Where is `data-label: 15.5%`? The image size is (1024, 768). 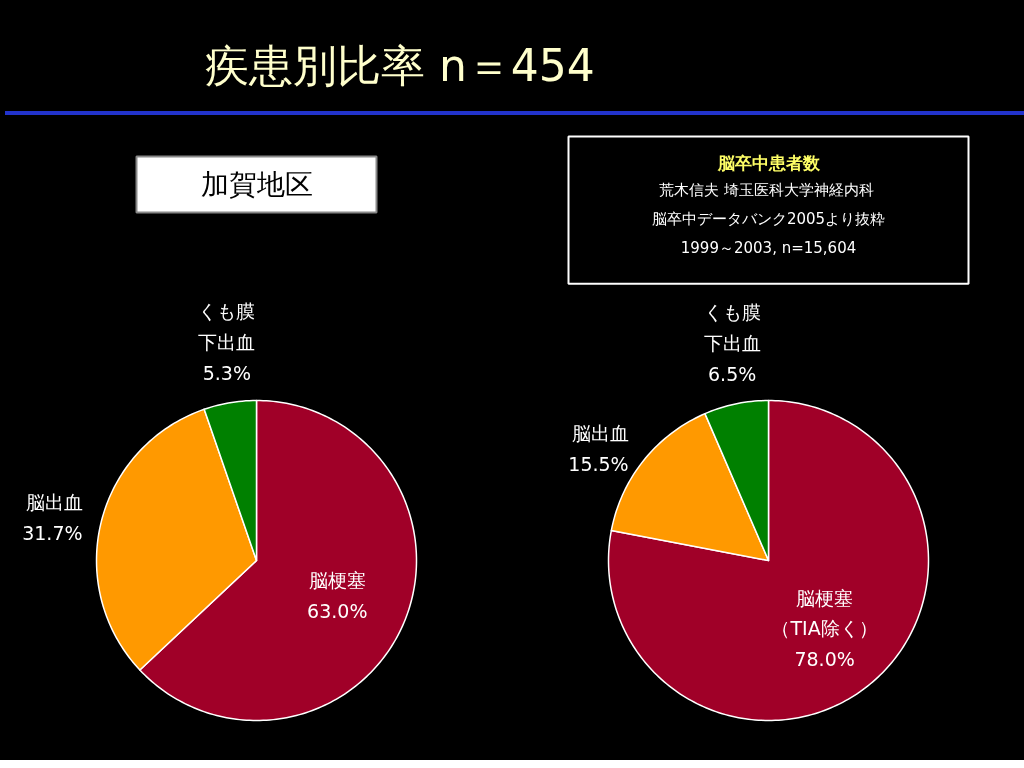 data-label: 15.5% is located at coordinates (598, 463).